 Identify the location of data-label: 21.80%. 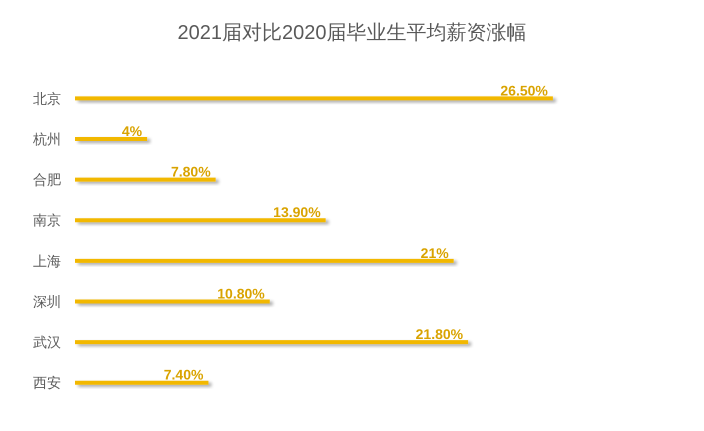
(440, 334).